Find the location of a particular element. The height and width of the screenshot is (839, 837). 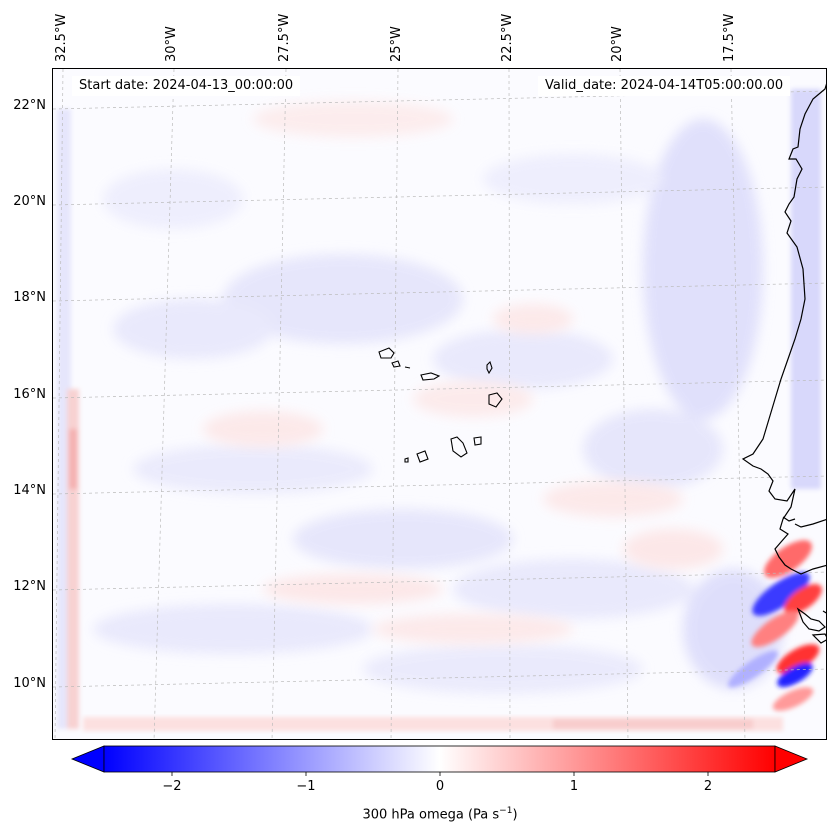

lat-label-12n: 12°N is located at coordinates (29, 586).